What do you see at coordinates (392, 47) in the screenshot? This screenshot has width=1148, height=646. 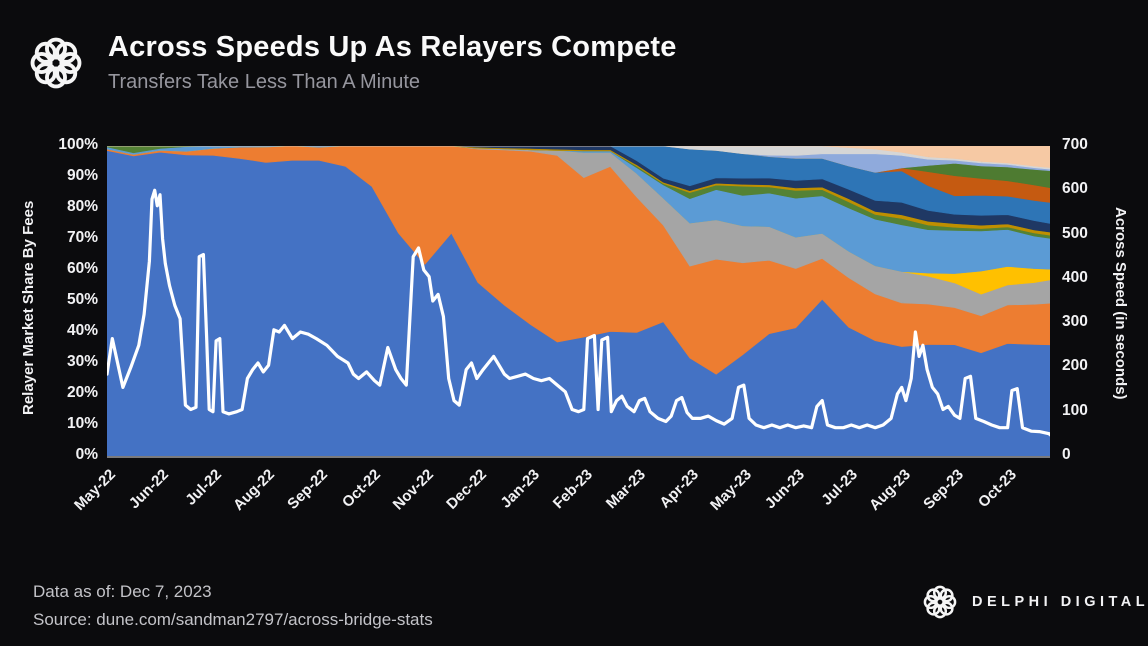 I see `page-title: Across Speeds Up As Relayers Compete` at bounding box center [392, 47].